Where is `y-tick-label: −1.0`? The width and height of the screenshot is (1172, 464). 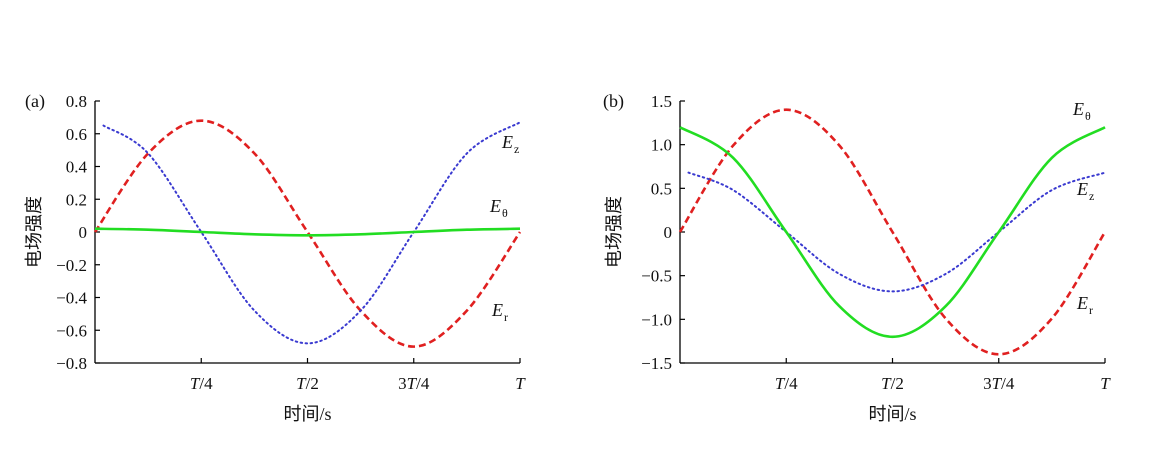 y-tick-label: −1.0 is located at coordinates (656, 319).